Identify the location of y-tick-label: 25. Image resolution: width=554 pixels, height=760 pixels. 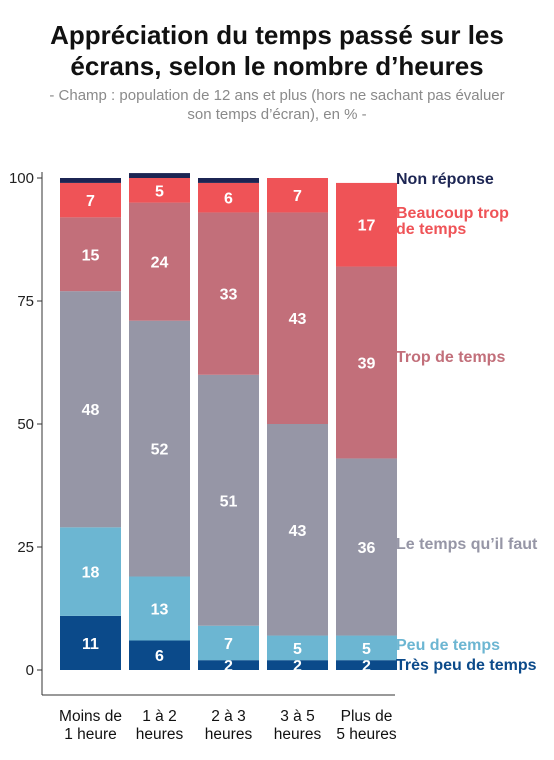
(25, 547).